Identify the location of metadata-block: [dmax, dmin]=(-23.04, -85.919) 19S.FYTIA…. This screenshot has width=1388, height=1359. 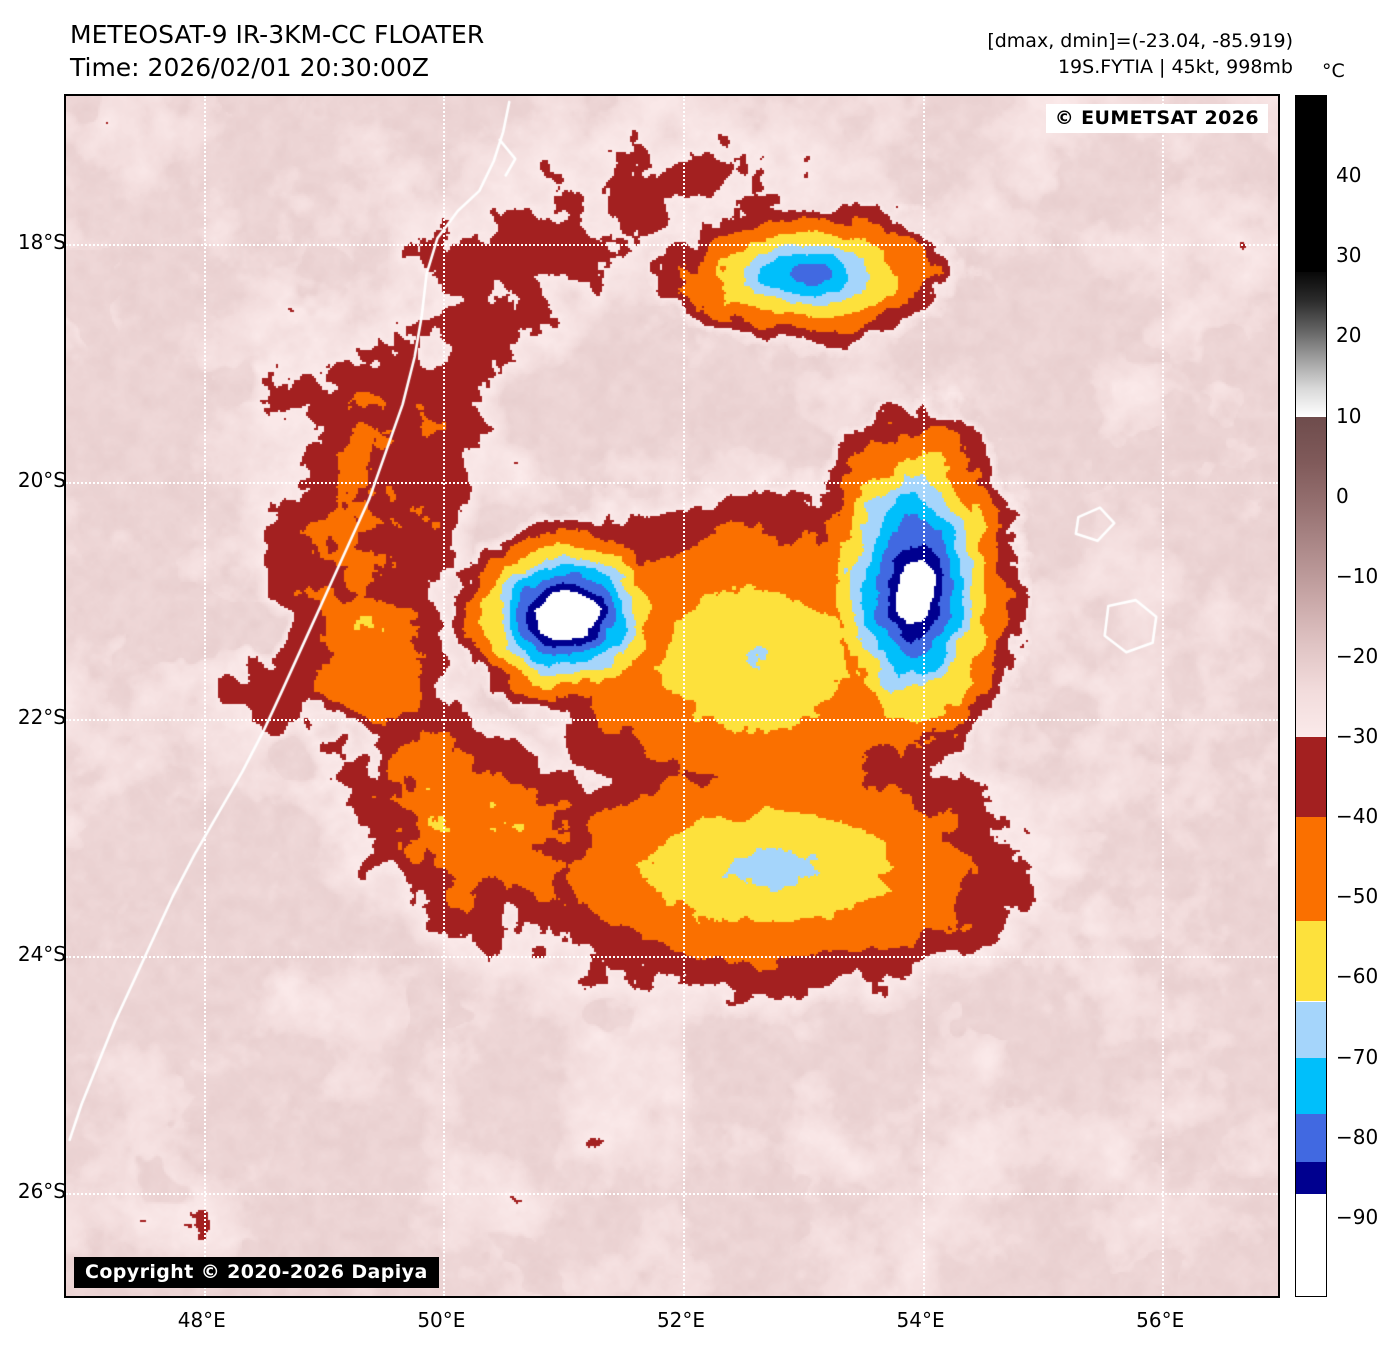
(1140, 54).